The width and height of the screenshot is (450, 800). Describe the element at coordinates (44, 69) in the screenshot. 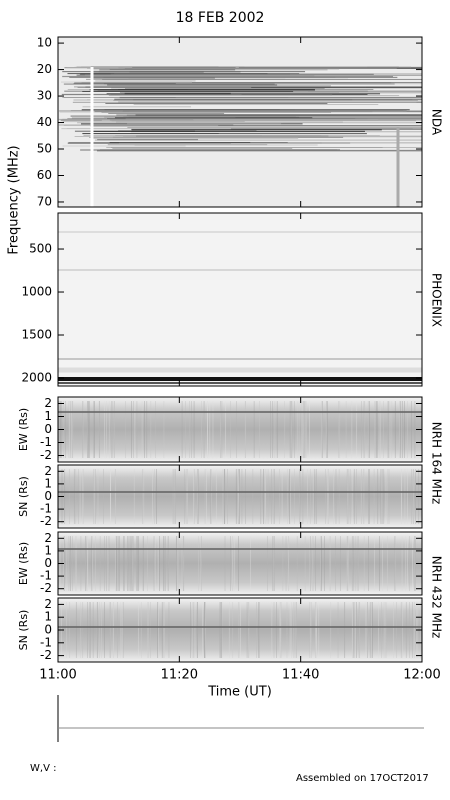

I see `y-tick-label: 20` at that location.